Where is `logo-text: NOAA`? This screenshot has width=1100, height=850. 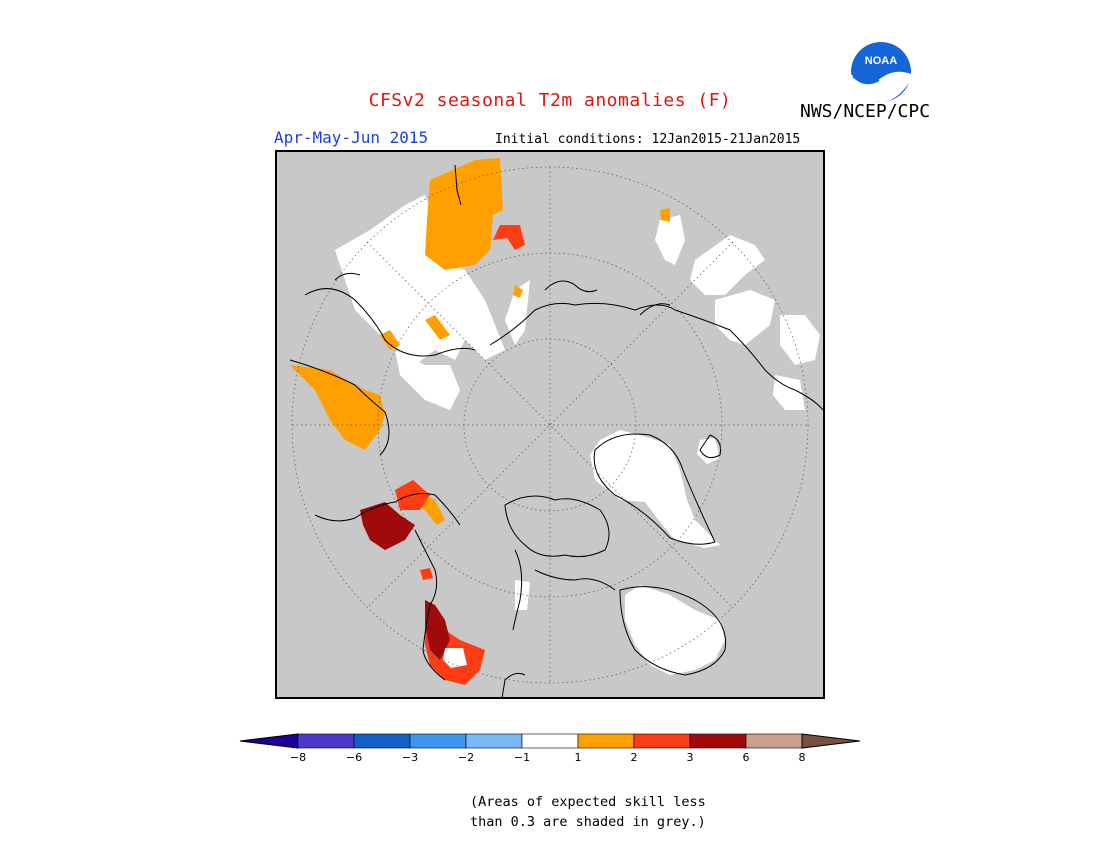 logo-text: NOAA is located at coordinates (881, 61).